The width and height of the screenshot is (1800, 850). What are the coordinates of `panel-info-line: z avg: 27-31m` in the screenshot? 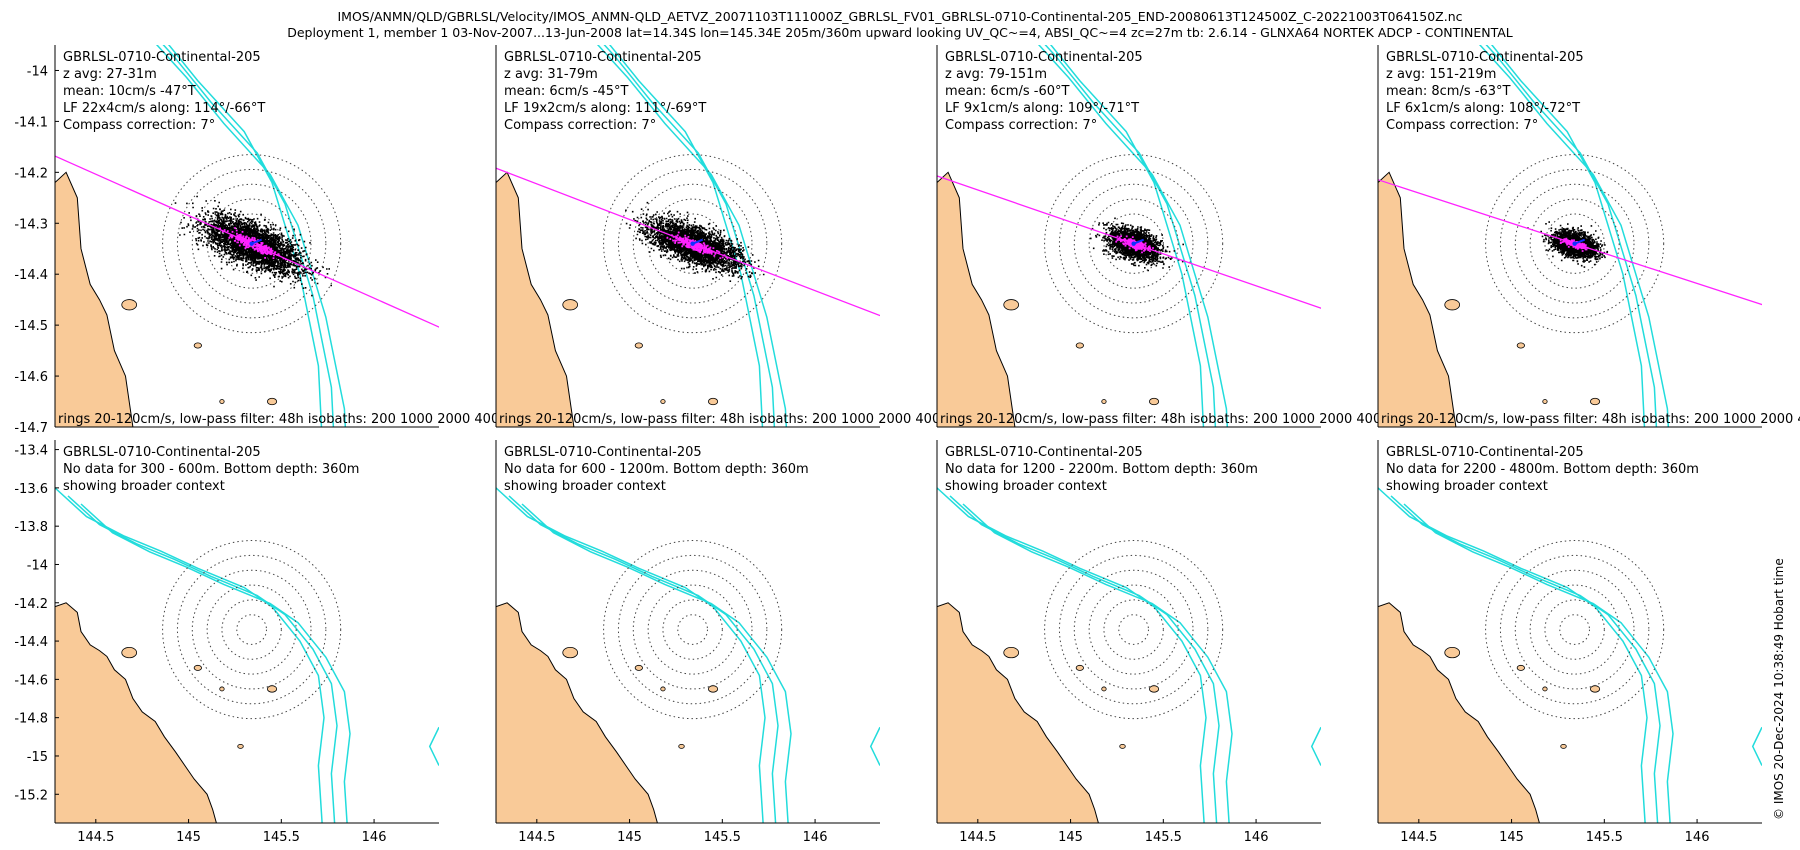 It's located at (110, 74).